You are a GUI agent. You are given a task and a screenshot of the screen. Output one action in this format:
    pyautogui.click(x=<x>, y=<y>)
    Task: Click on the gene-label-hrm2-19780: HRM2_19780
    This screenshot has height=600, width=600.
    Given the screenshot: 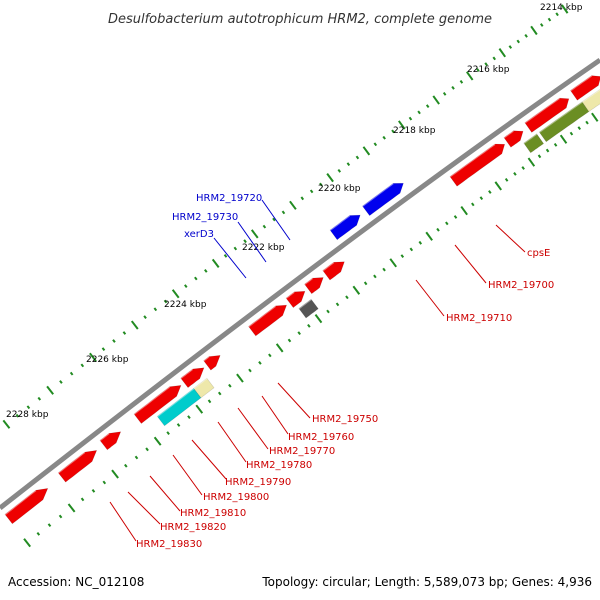 What is the action you would take?
    pyautogui.click(x=279, y=465)
    